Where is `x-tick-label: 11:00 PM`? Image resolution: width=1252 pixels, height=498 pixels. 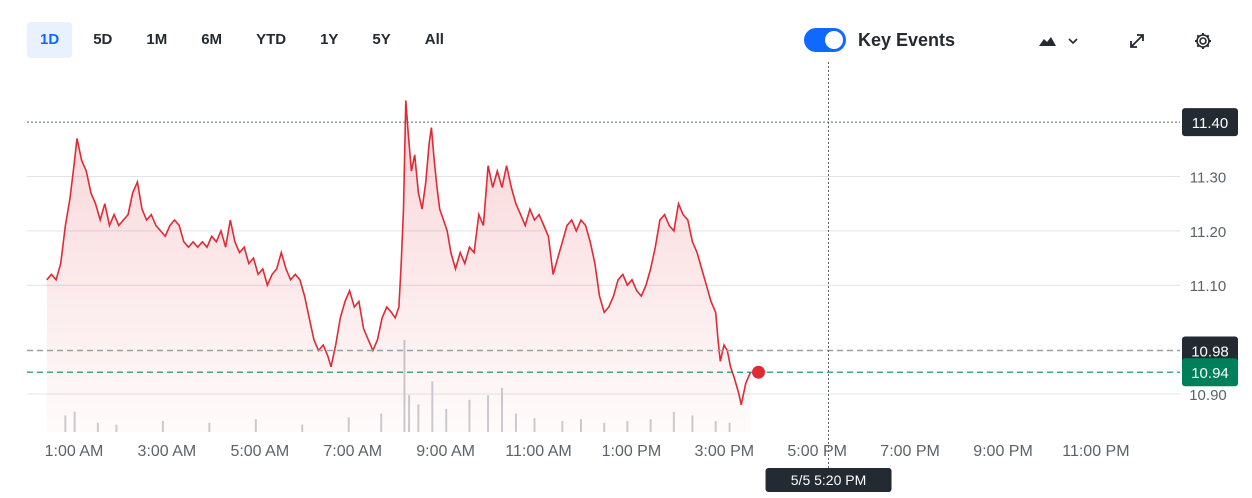
x-tick-label: 11:00 PM is located at coordinates (1095, 451).